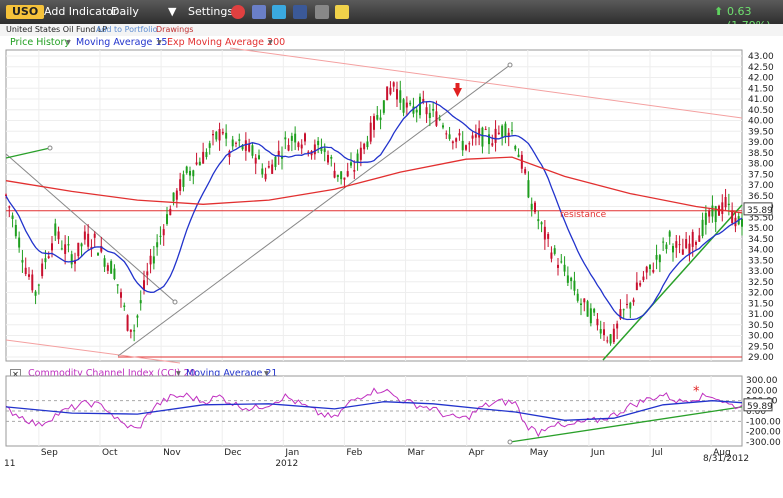 The width and height of the screenshot is (783, 498). What do you see at coordinates (300, 12) in the screenshot?
I see `facebook-icon` at bounding box center [300, 12].